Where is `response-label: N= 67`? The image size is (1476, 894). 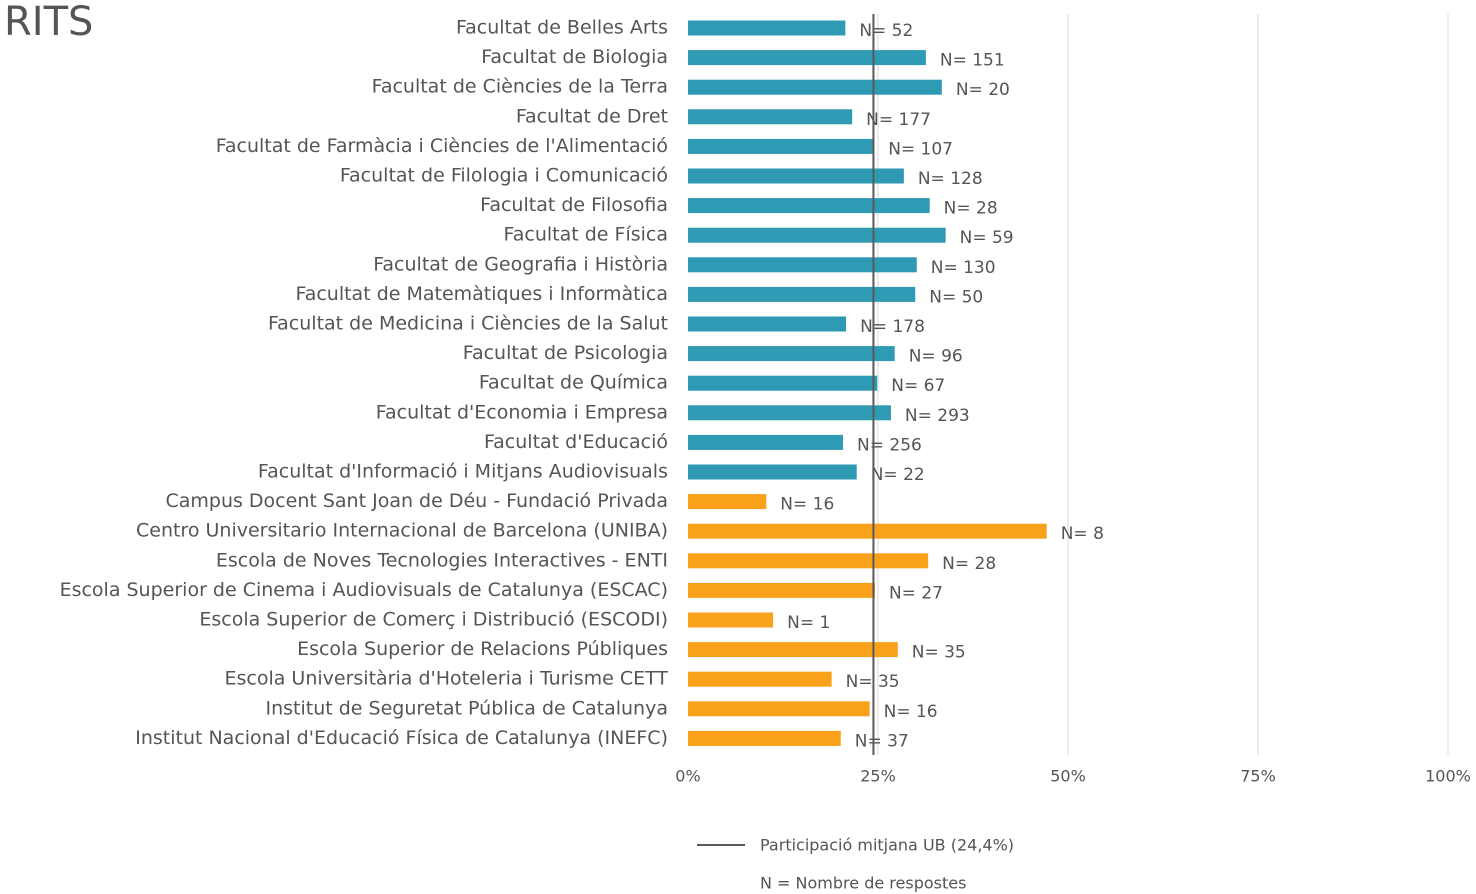 response-label: N= 67 is located at coordinates (918, 386).